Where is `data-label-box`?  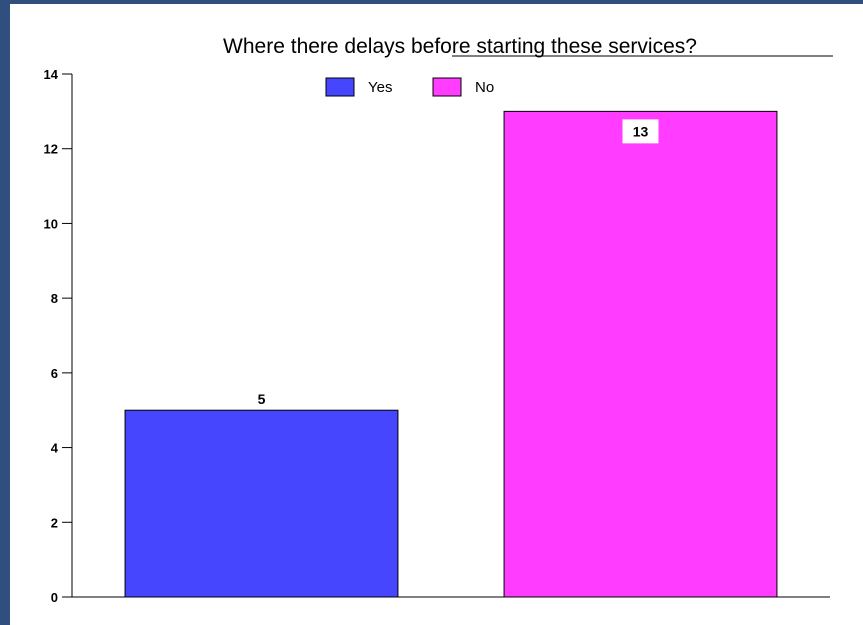
data-label-box is located at coordinates (640, 131).